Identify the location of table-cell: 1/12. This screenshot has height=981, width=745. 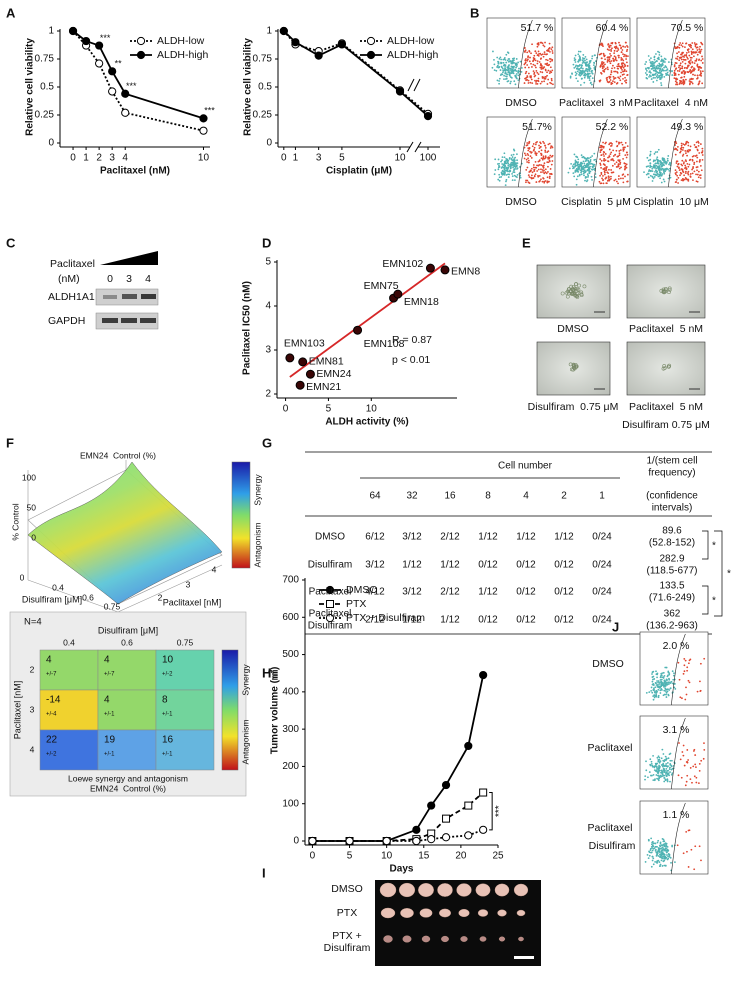
(450, 620).